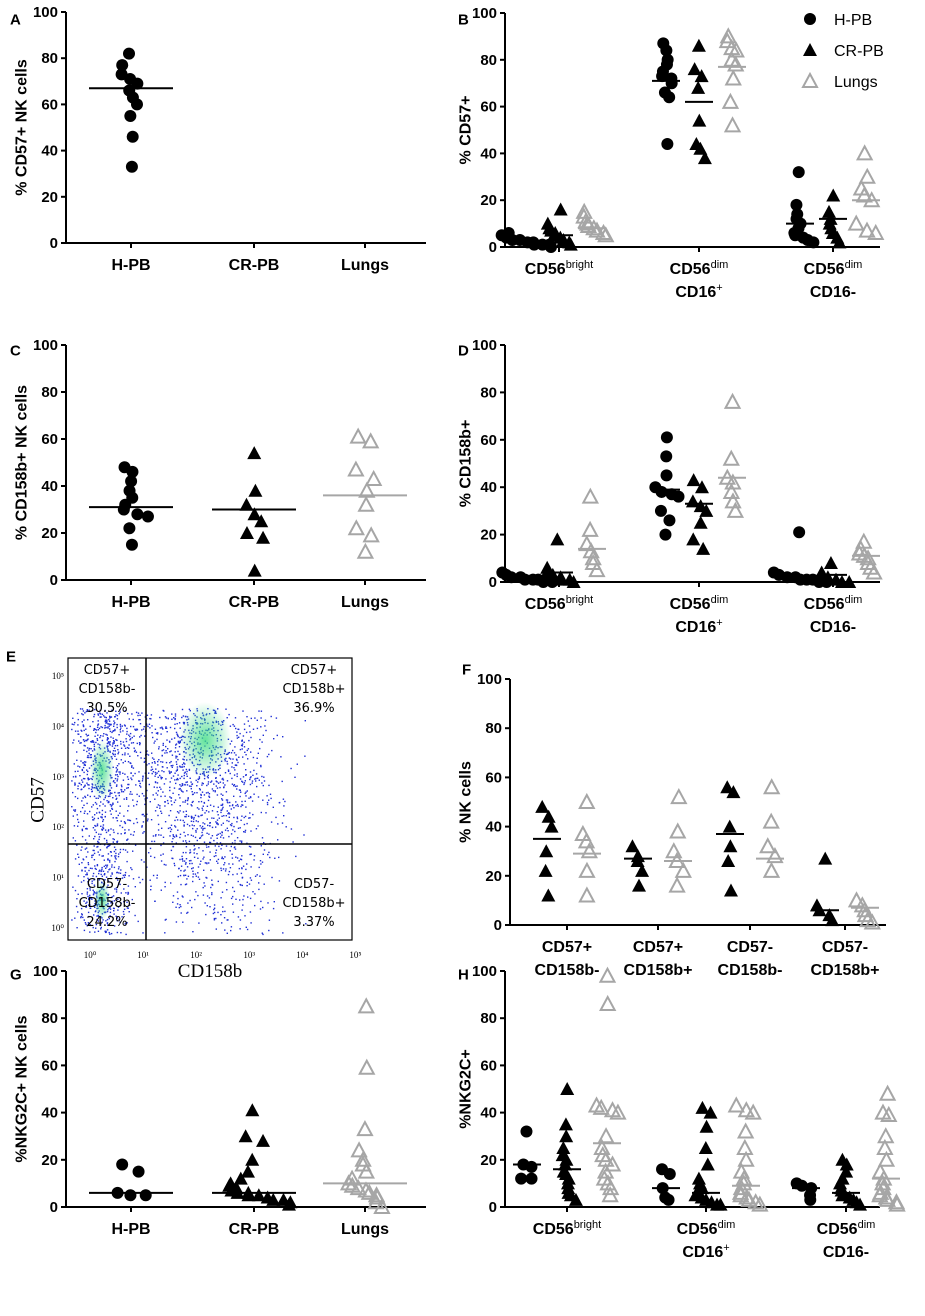 Image resolution: width=925 pixels, height=1316 pixels. I want to click on category-label: CD56bright, so click(559, 268).